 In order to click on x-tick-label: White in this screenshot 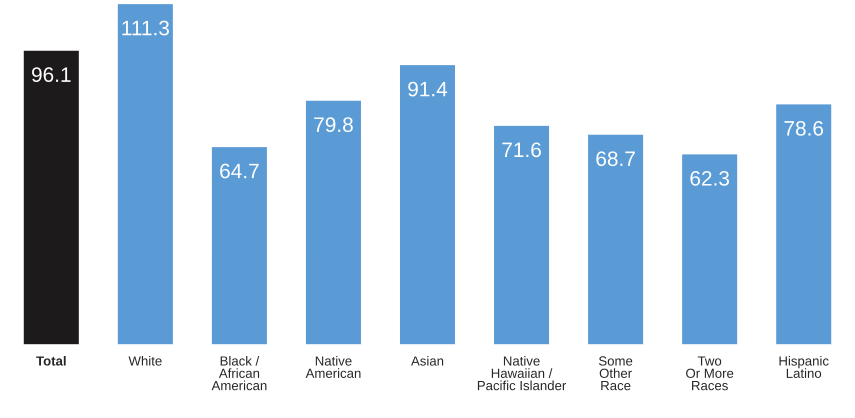, I will do `click(145, 361)`.